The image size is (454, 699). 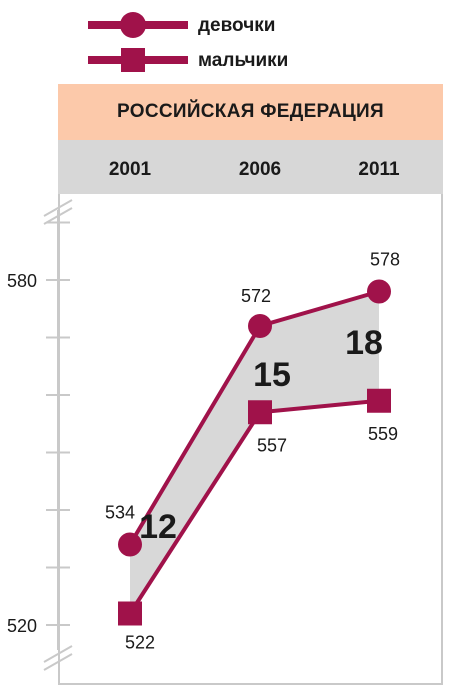 I want to click on legend-item-girls: девочки, so click(x=253, y=25).